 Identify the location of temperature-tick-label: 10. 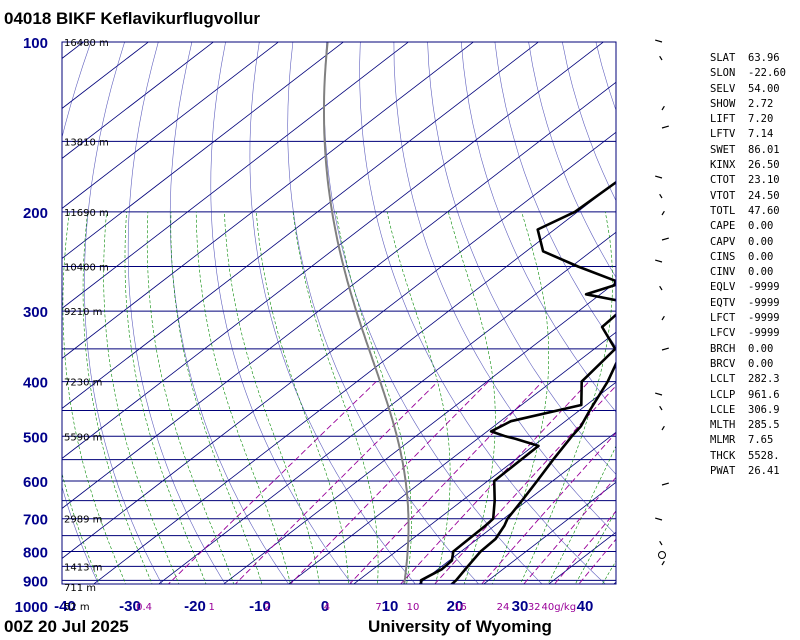
(390, 606).